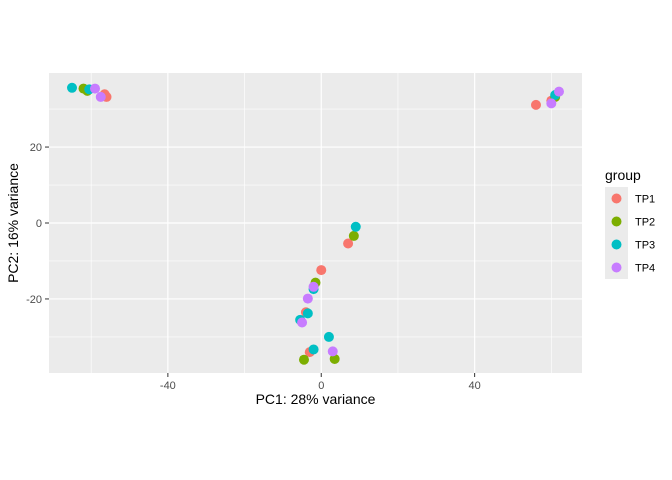 Image resolution: width=672 pixels, height=480 pixels. I want to click on y-axis-title: PC2: 16% variance, so click(13, 223).